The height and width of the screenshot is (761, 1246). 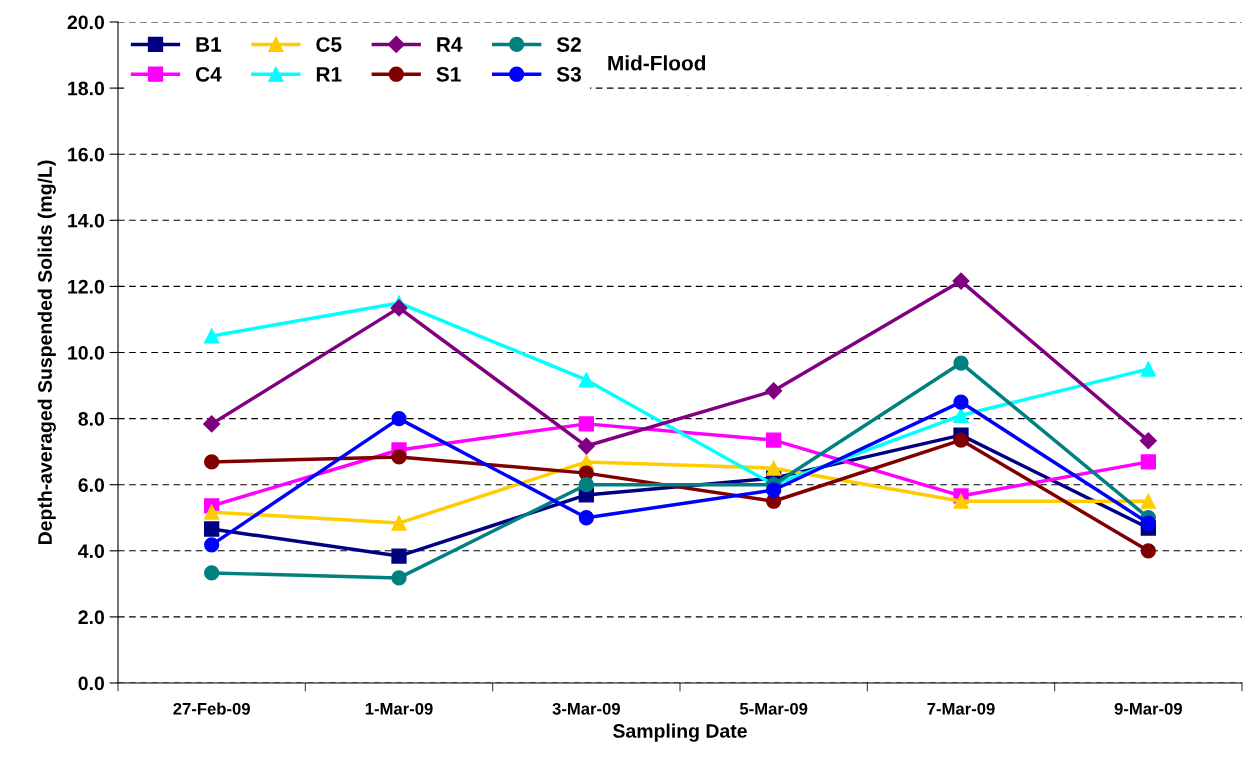 I want to click on legend-label: S1, so click(x=448, y=74).